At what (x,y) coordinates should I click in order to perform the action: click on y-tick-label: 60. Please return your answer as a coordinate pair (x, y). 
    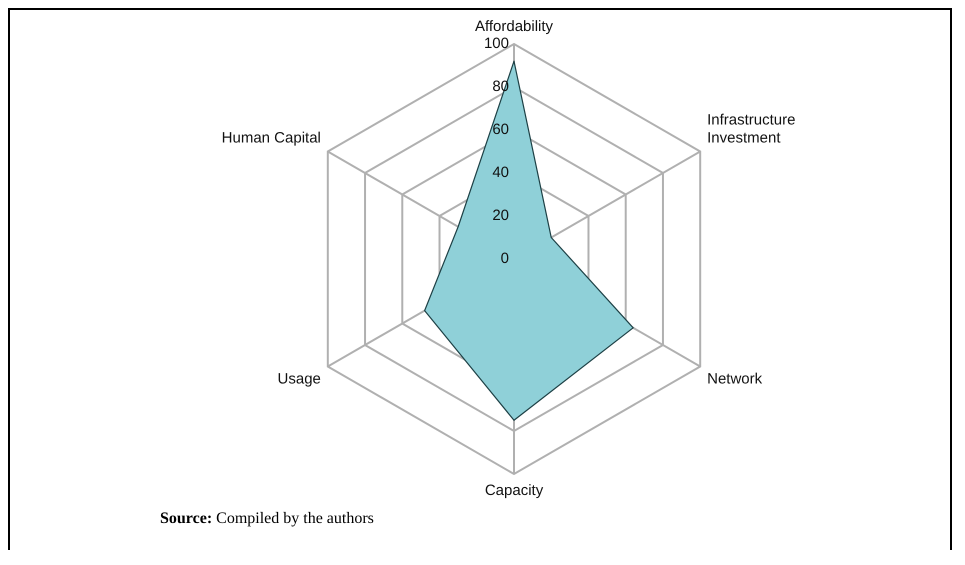
    Looking at the image, I should click on (500, 129).